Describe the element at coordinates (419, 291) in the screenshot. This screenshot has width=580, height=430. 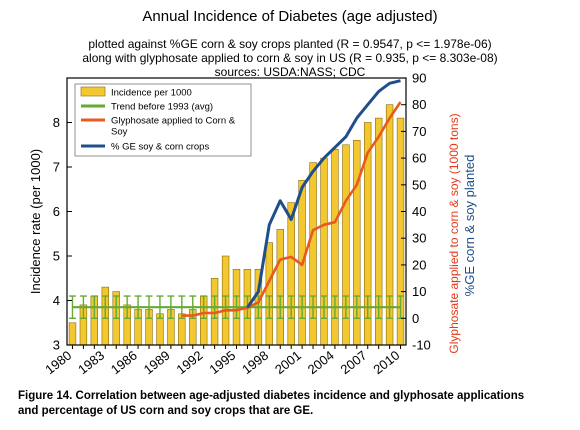
I see `right-tick-label: 10` at that location.